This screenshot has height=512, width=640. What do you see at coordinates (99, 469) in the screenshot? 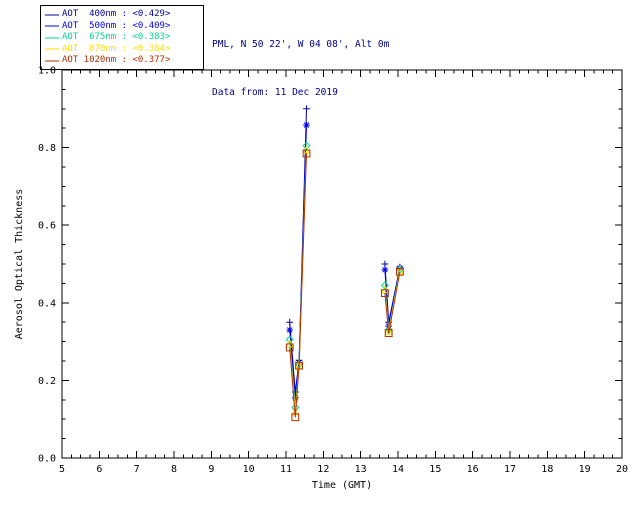
I see `x-tick-label: 6` at bounding box center [99, 469].